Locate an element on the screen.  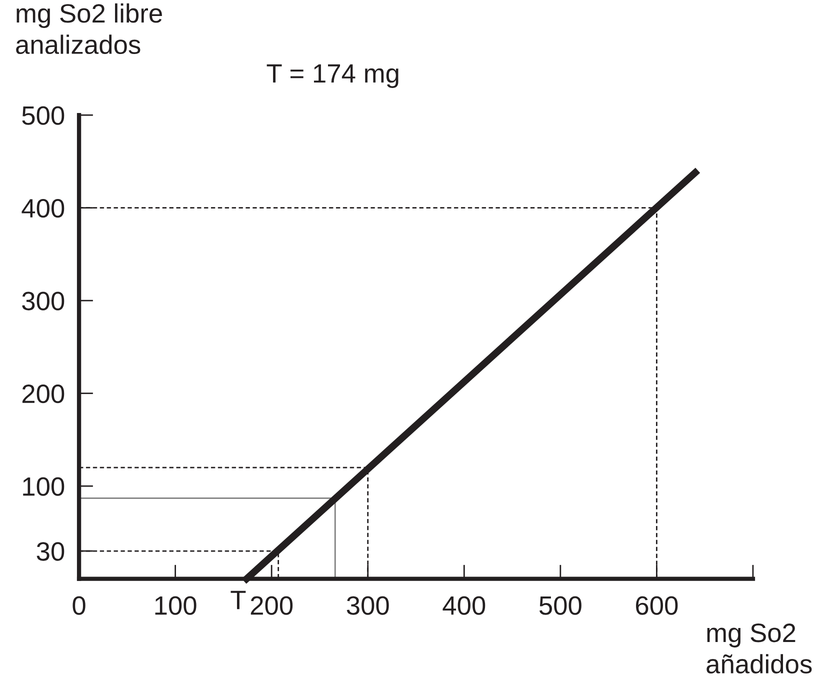
y-tick-label: 200 is located at coordinates (43, 394).